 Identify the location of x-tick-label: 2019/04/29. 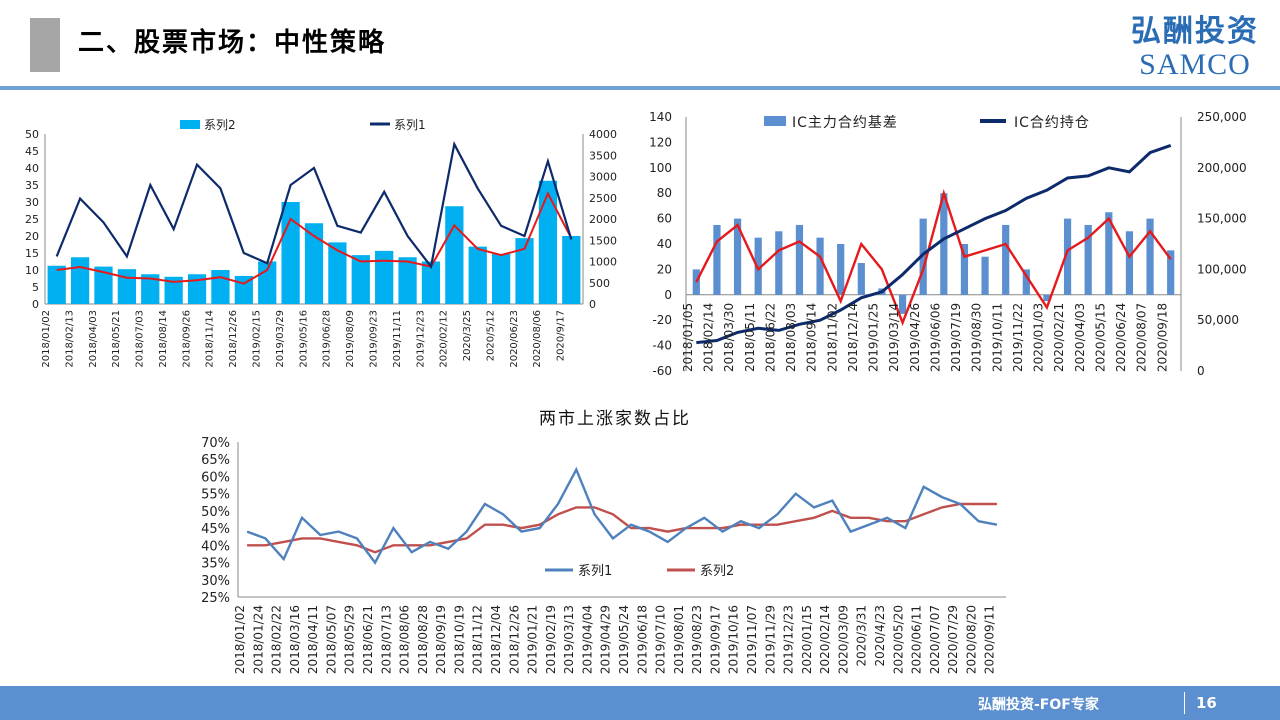
(606, 639).